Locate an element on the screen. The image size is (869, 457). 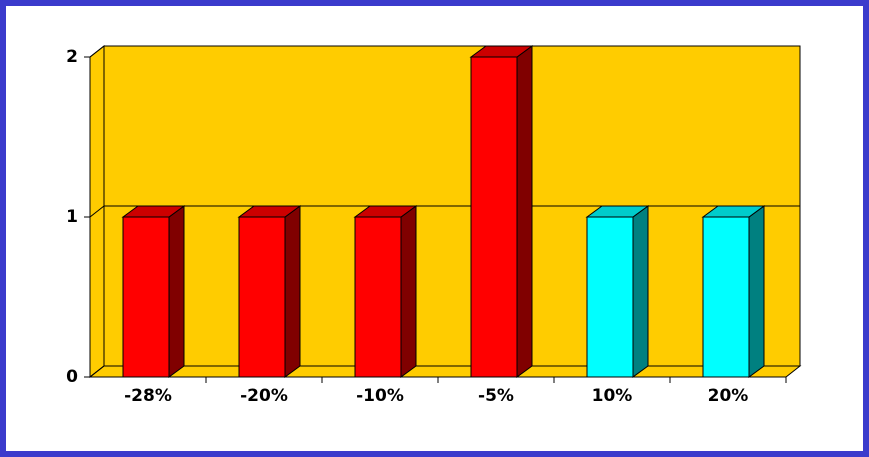
x-tick-label: 20% is located at coordinates (728, 396).